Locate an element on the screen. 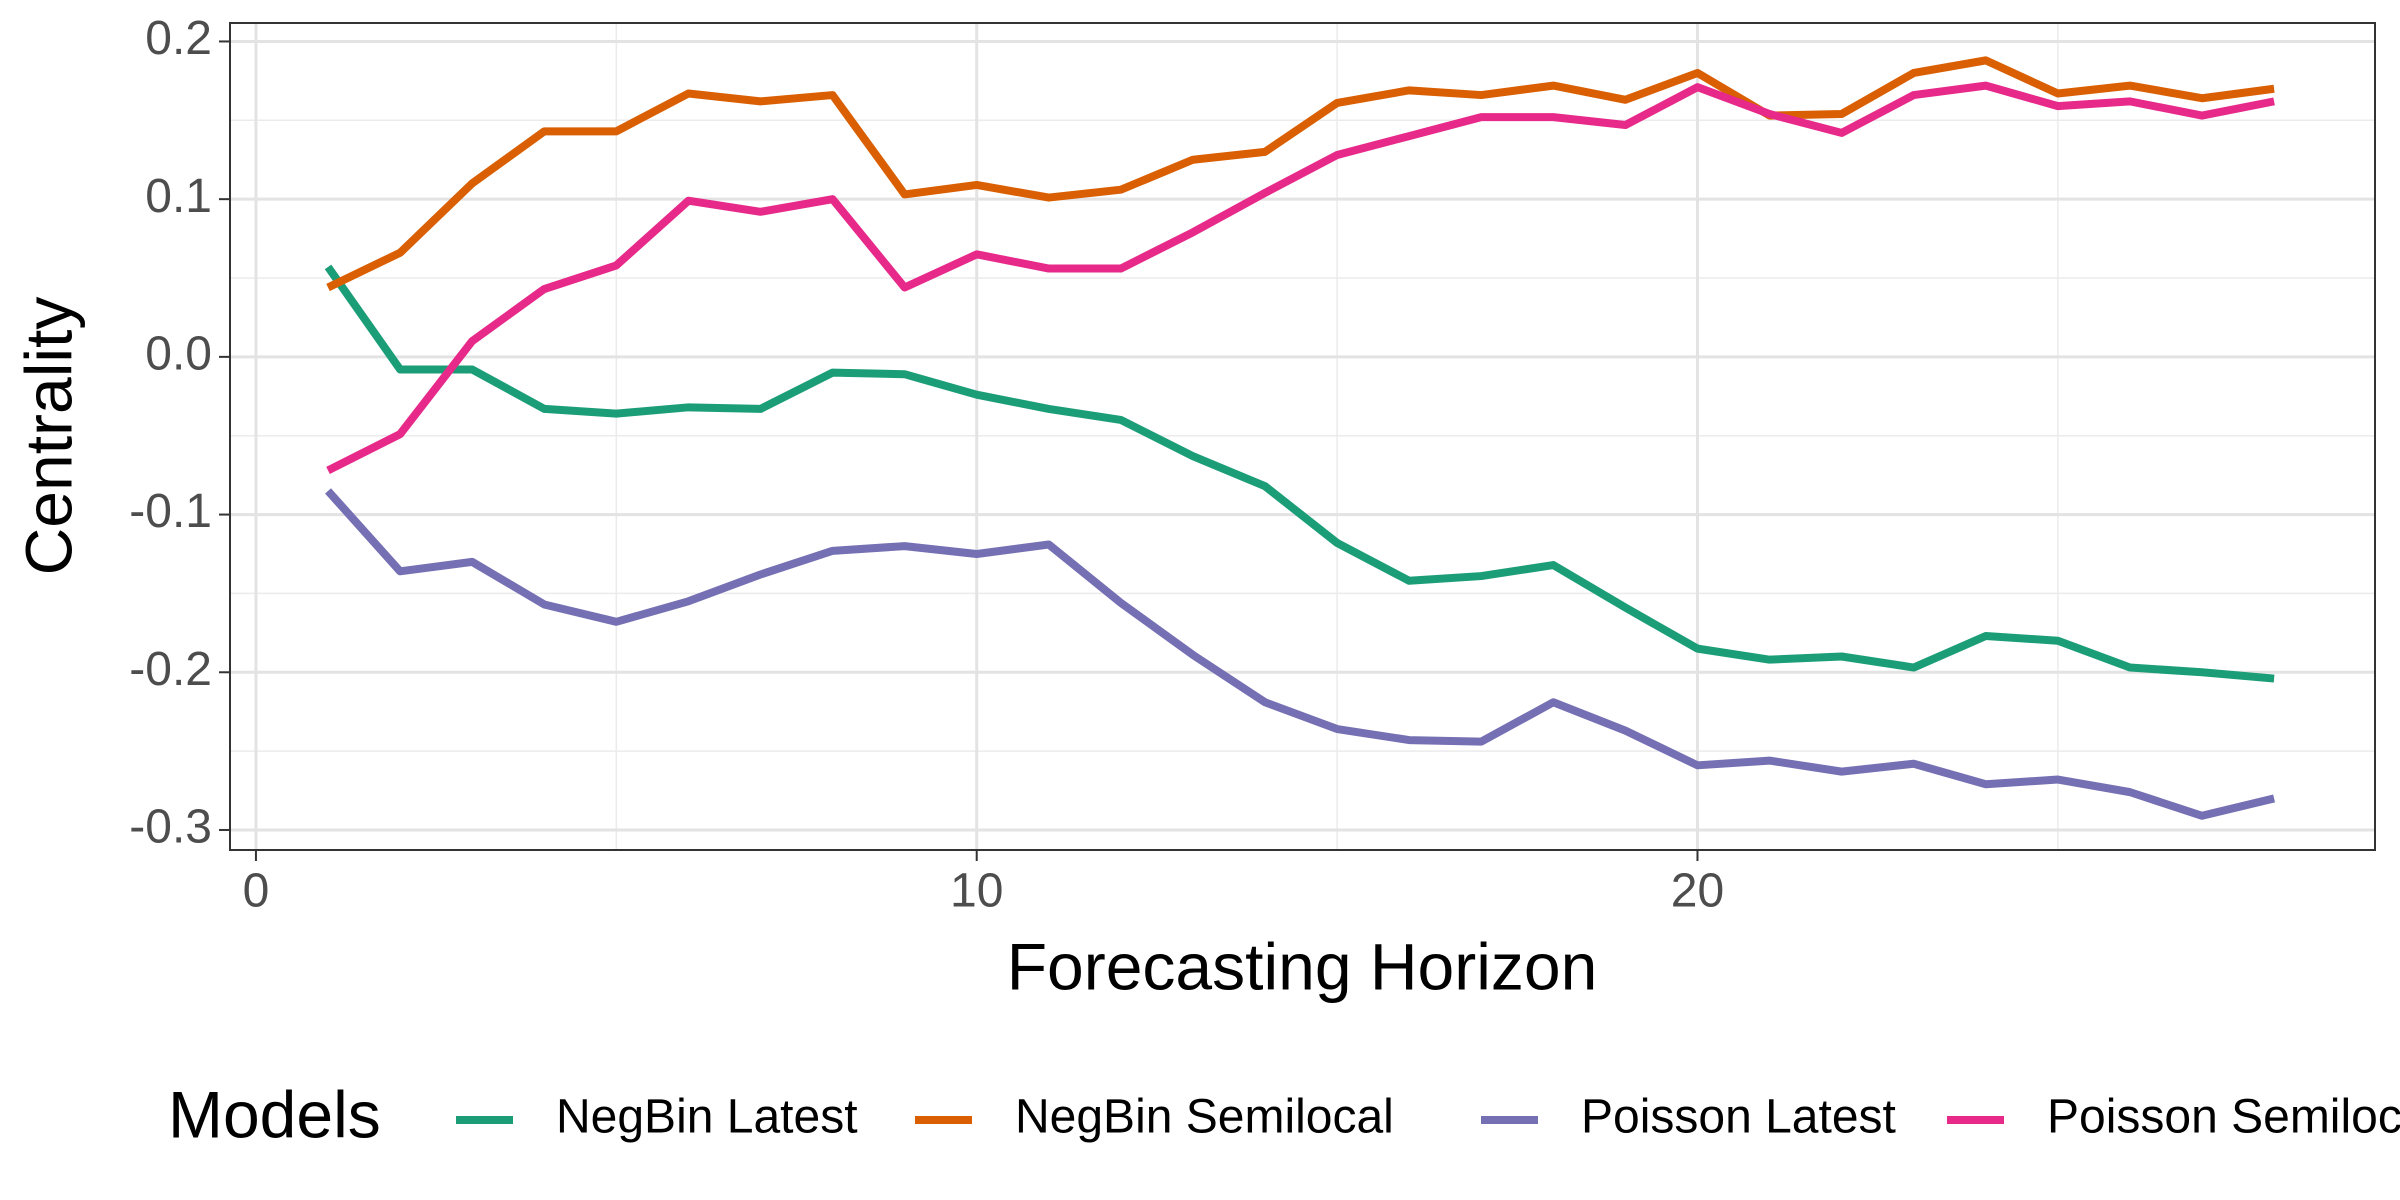 The height and width of the screenshot is (1200, 2400). y-tick-label: -0.3 is located at coordinates (170, 827).